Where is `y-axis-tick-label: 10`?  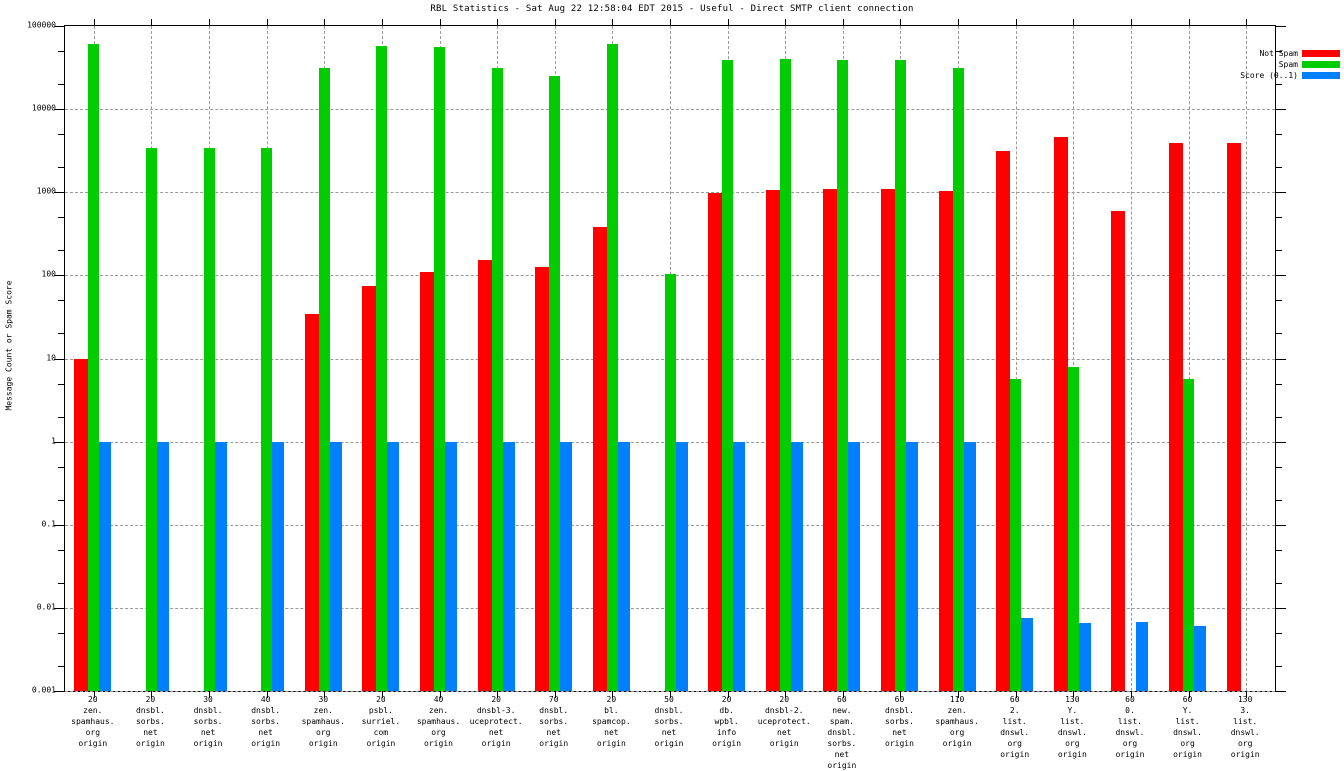 y-axis-tick-label: 10 is located at coordinates (51, 357).